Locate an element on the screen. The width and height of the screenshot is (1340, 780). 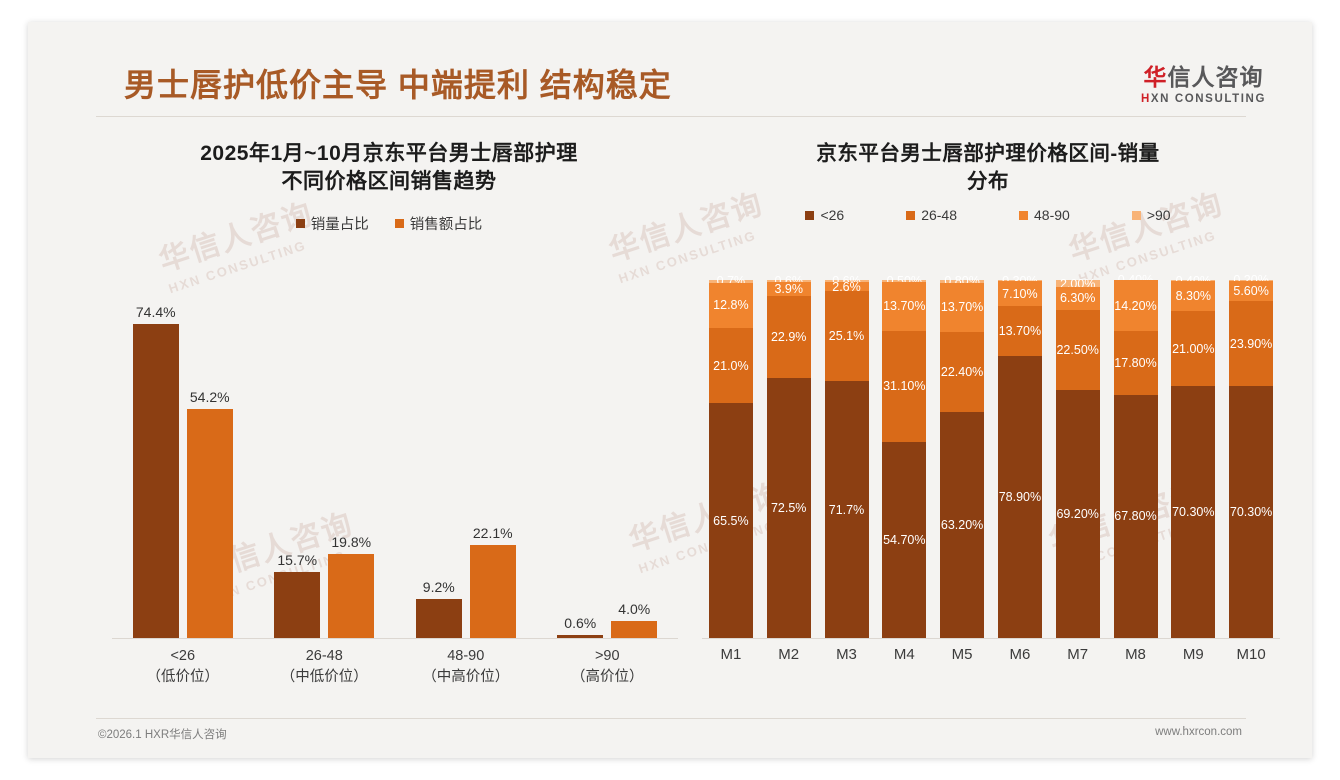
segment-value-label: 3.9% is located at coordinates (788, 289).